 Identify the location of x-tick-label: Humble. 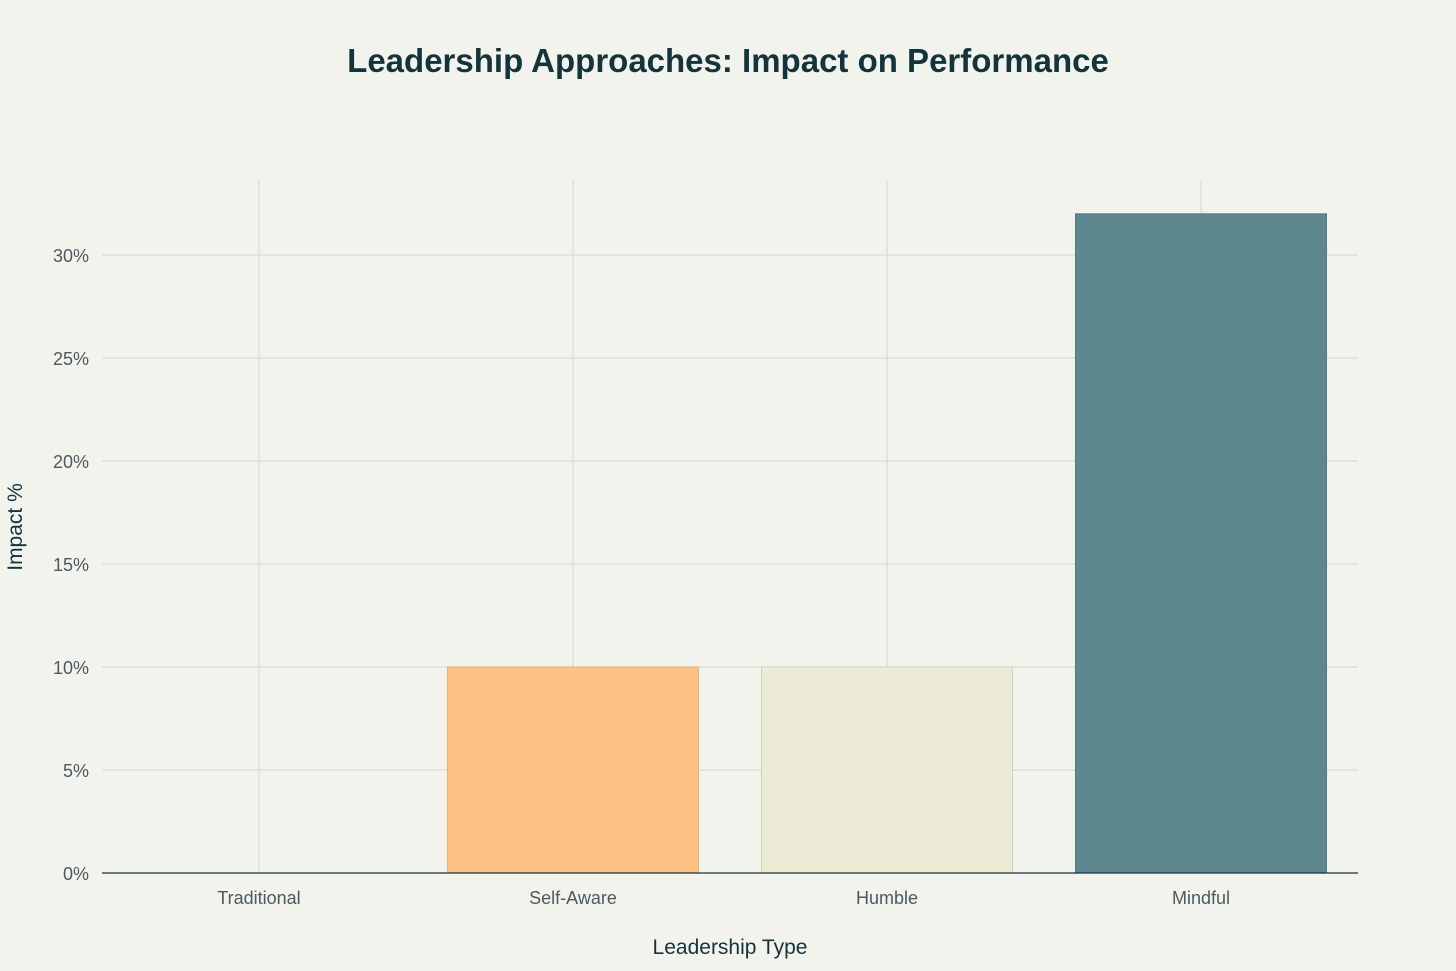
(887, 898).